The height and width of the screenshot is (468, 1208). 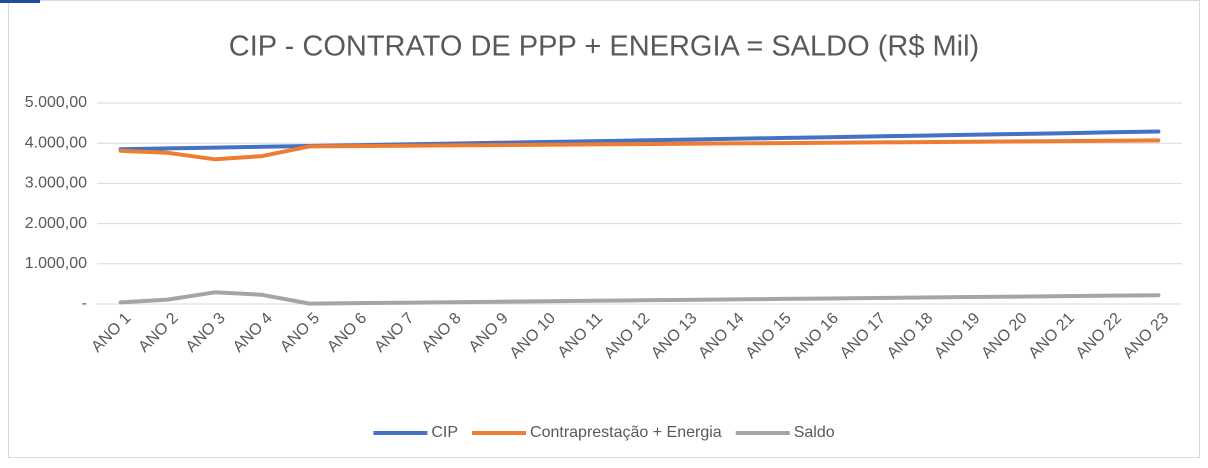 What do you see at coordinates (814, 432) in the screenshot?
I see `legend-label: Saldo` at bounding box center [814, 432].